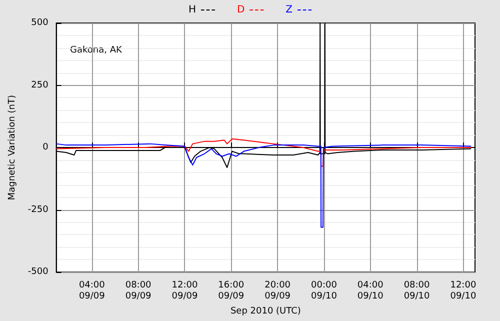  I want to click on y-tick-label: 500, so click(40, 23).